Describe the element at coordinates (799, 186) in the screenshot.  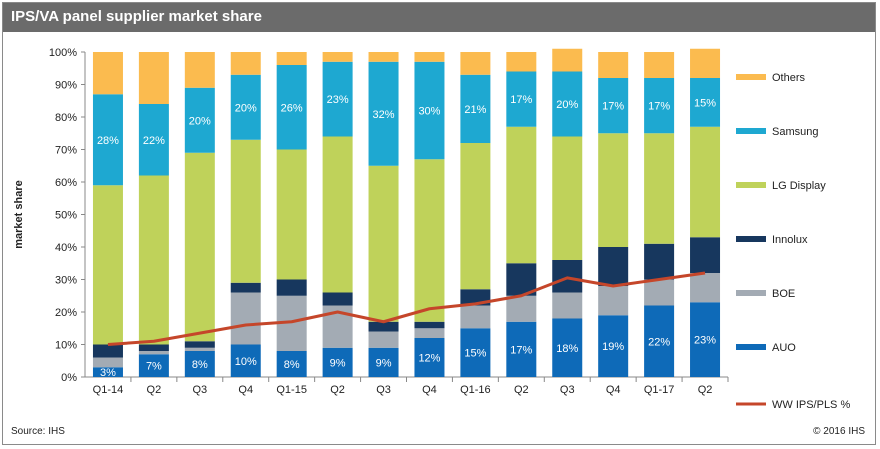
I see `legend-label-lg-display: LG Display` at that location.